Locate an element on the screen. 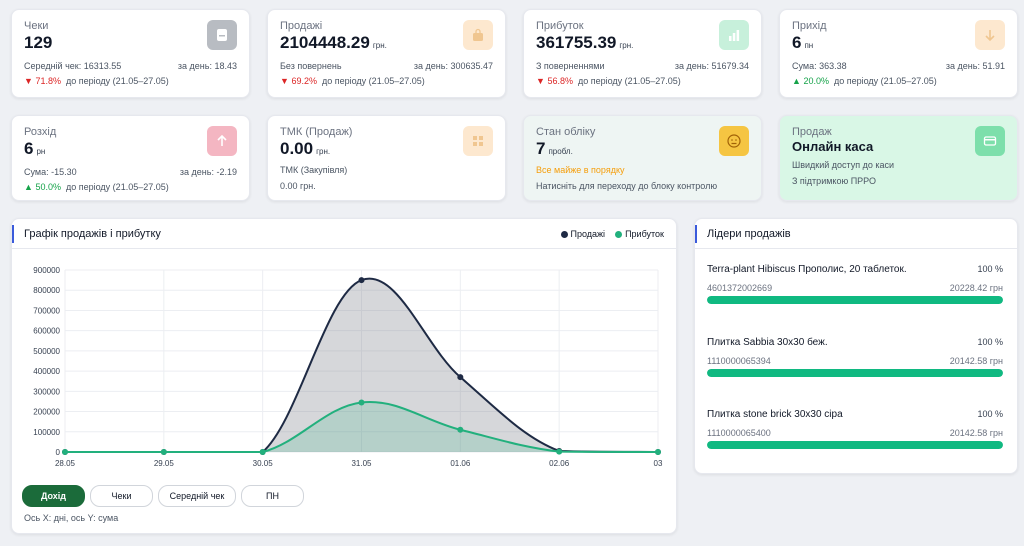 This screenshot has width=1024, height=546. mode-button-income: Дохід is located at coordinates (53, 496).